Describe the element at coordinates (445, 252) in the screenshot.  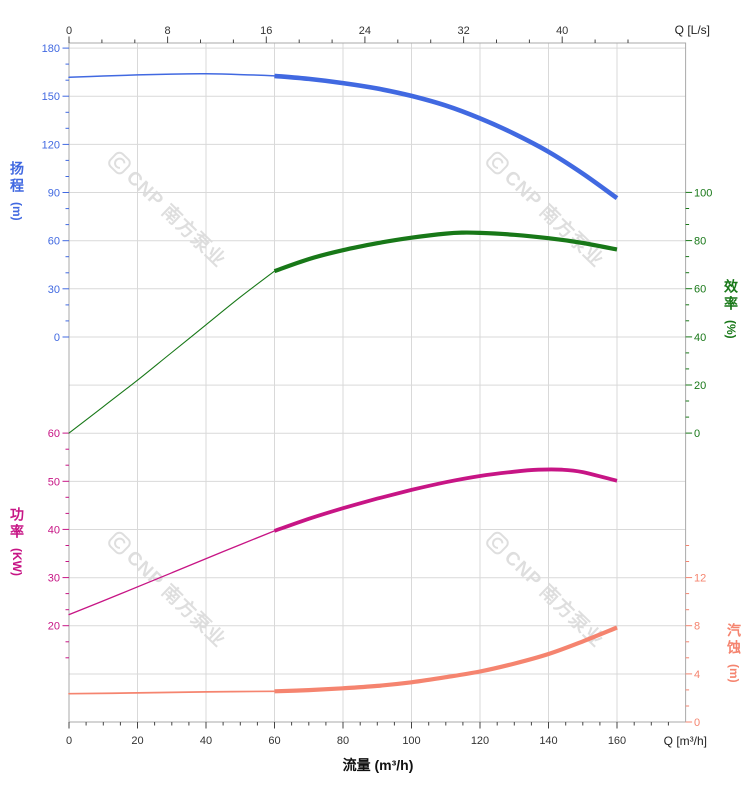
I see `efficiency-curve-operating-range` at that location.